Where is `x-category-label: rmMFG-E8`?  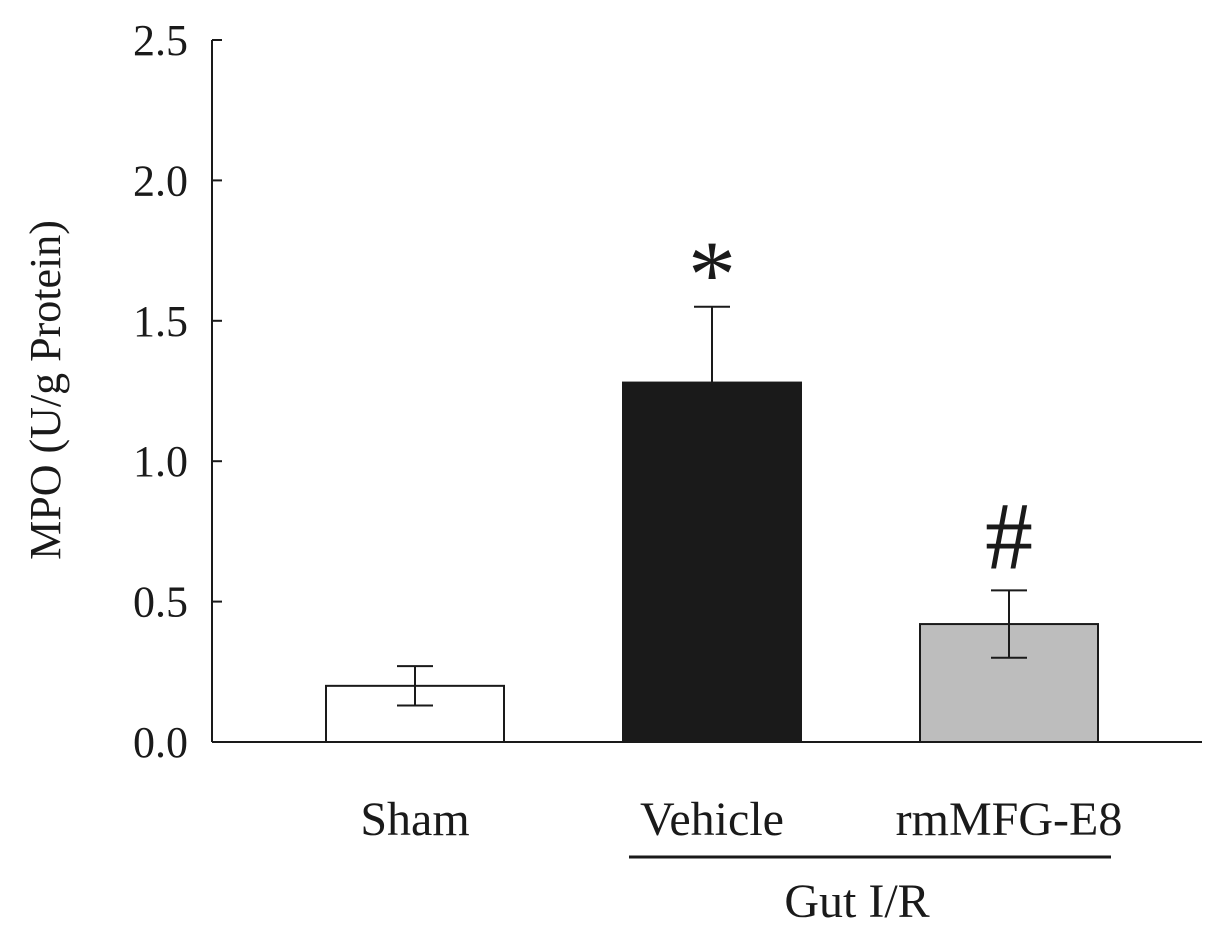 x-category-label: rmMFG-E8 is located at coordinates (1009, 819).